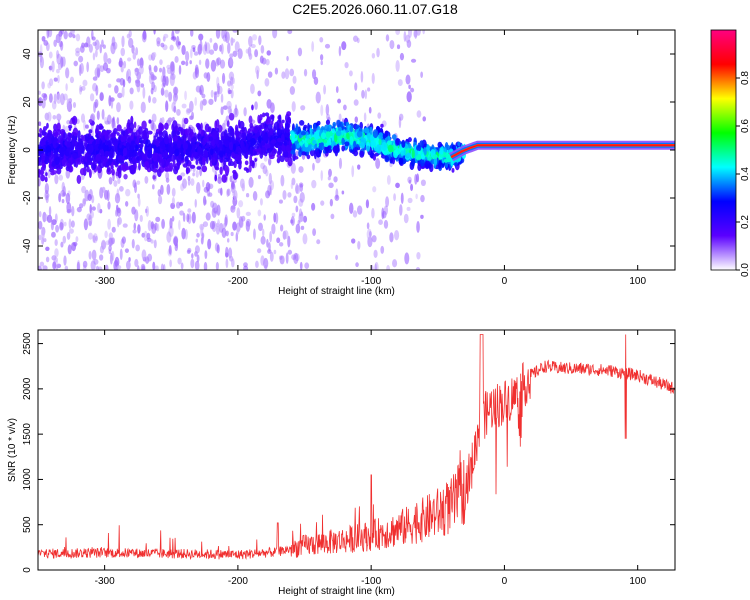 The height and width of the screenshot is (600, 750). Describe the element at coordinates (27, 570) in the screenshot. I see `snr-y-tick-label: 0` at that location.